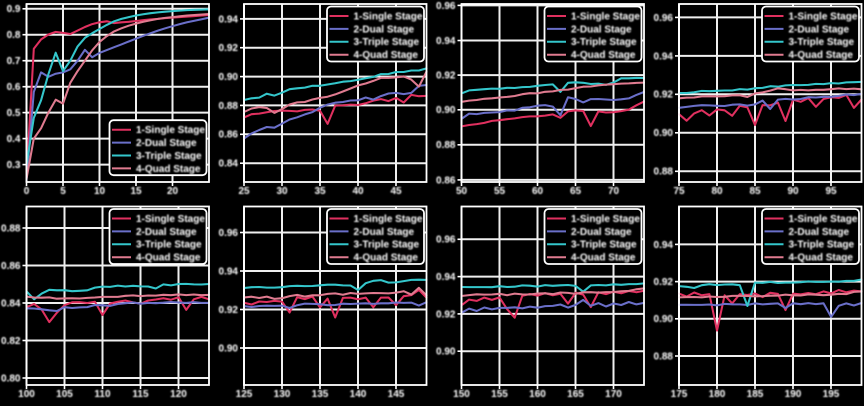 The image size is (864, 406). What do you see at coordinates (576, 191) in the screenshot?
I see `svg-text: 65` at bounding box center [576, 191].